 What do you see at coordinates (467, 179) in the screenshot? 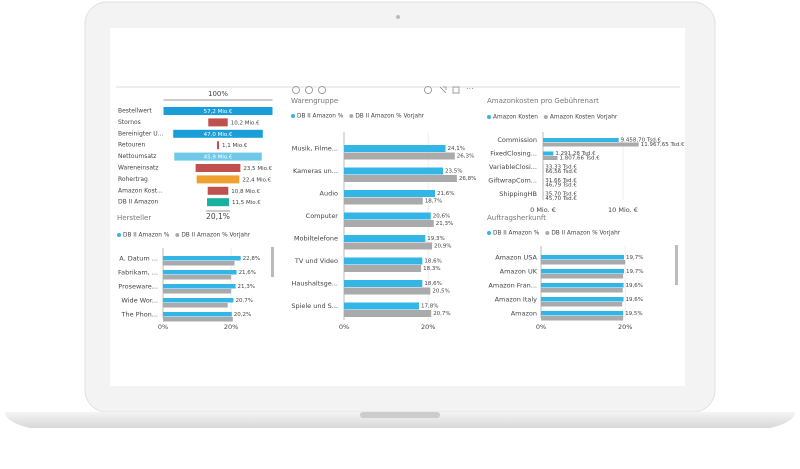
I see `value-label: 26,8%` at bounding box center [467, 179].